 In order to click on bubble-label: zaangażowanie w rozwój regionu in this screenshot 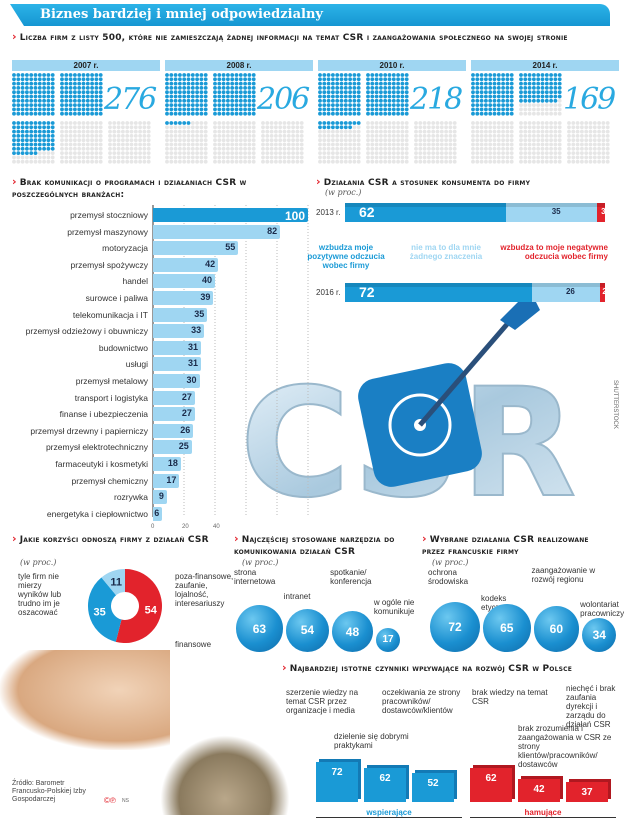, I will do `click(563, 575)`.